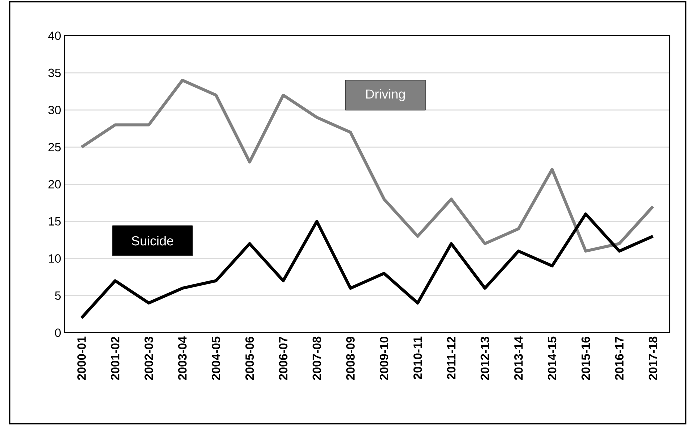 The height and width of the screenshot is (429, 688). What do you see at coordinates (54, 73) in the screenshot?
I see `y-tick-label: 35` at bounding box center [54, 73].